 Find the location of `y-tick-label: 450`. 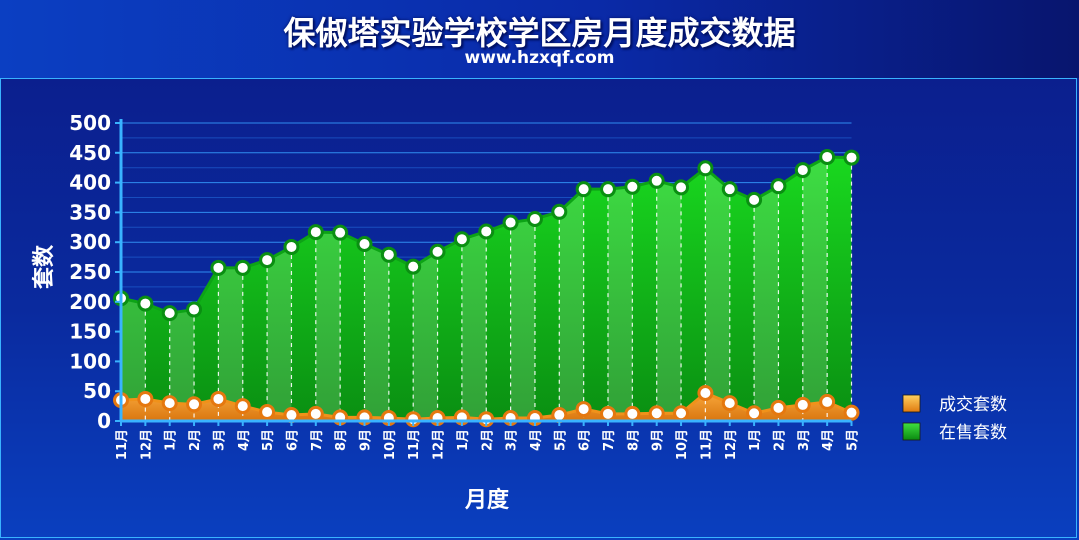

y-tick-label: 450 is located at coordinates (90, 153).